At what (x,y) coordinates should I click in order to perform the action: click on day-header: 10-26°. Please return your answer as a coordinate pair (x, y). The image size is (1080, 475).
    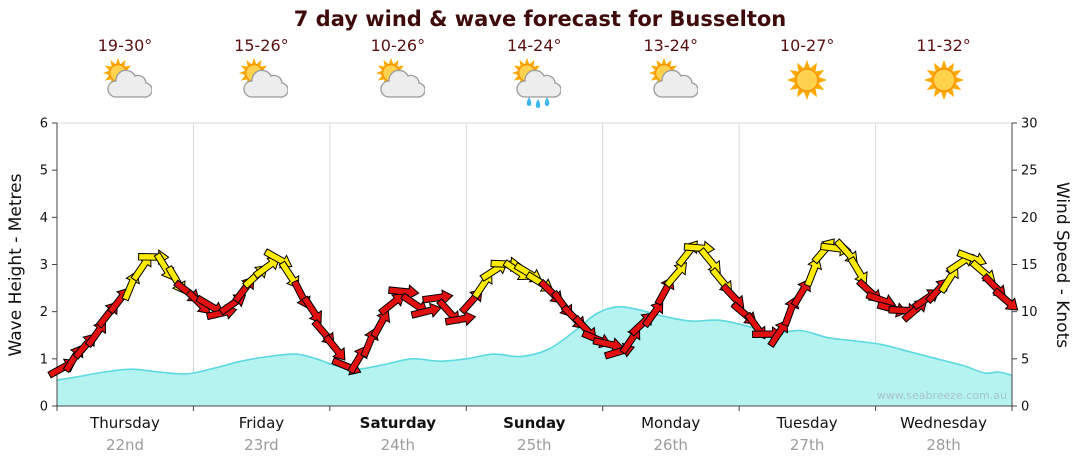
    Looking at the image, I should click on (398, 69).